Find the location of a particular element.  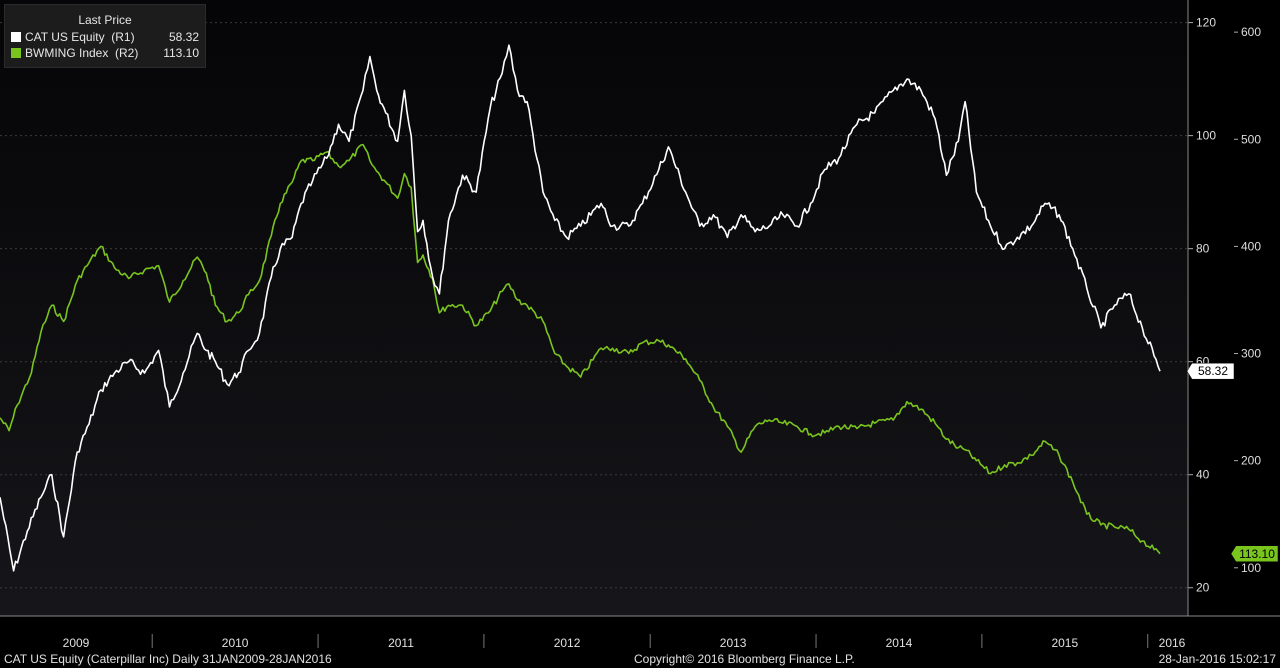

legend-label-bwming: BWMING Index (R2) is located at coordinates (82, 53).